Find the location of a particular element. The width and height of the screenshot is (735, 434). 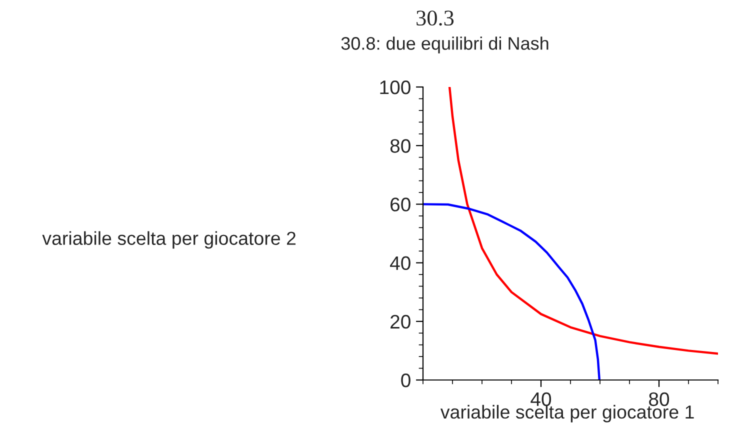

y-tick-label: 60 is located at coordinates (400, 205).